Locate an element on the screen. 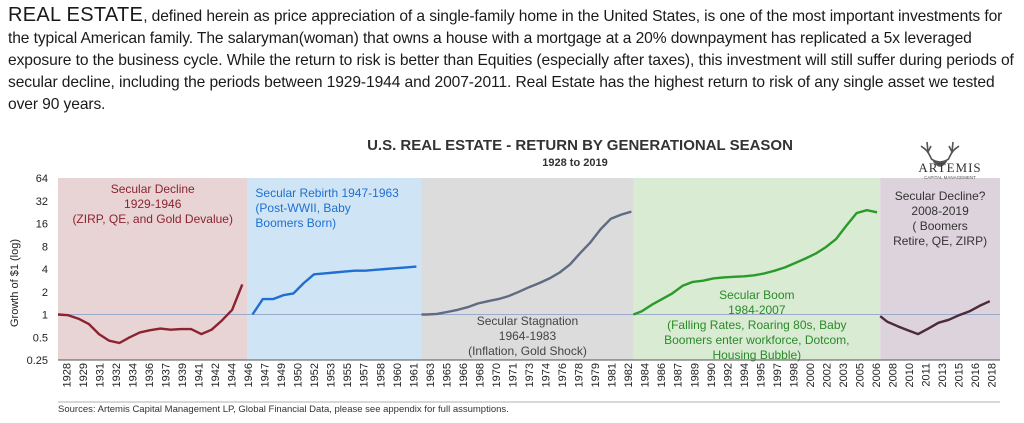 Image resolution: width=1024 pixels, height=423 pixels. x-tick-label: 1994 is located at coordinates (745, 375).